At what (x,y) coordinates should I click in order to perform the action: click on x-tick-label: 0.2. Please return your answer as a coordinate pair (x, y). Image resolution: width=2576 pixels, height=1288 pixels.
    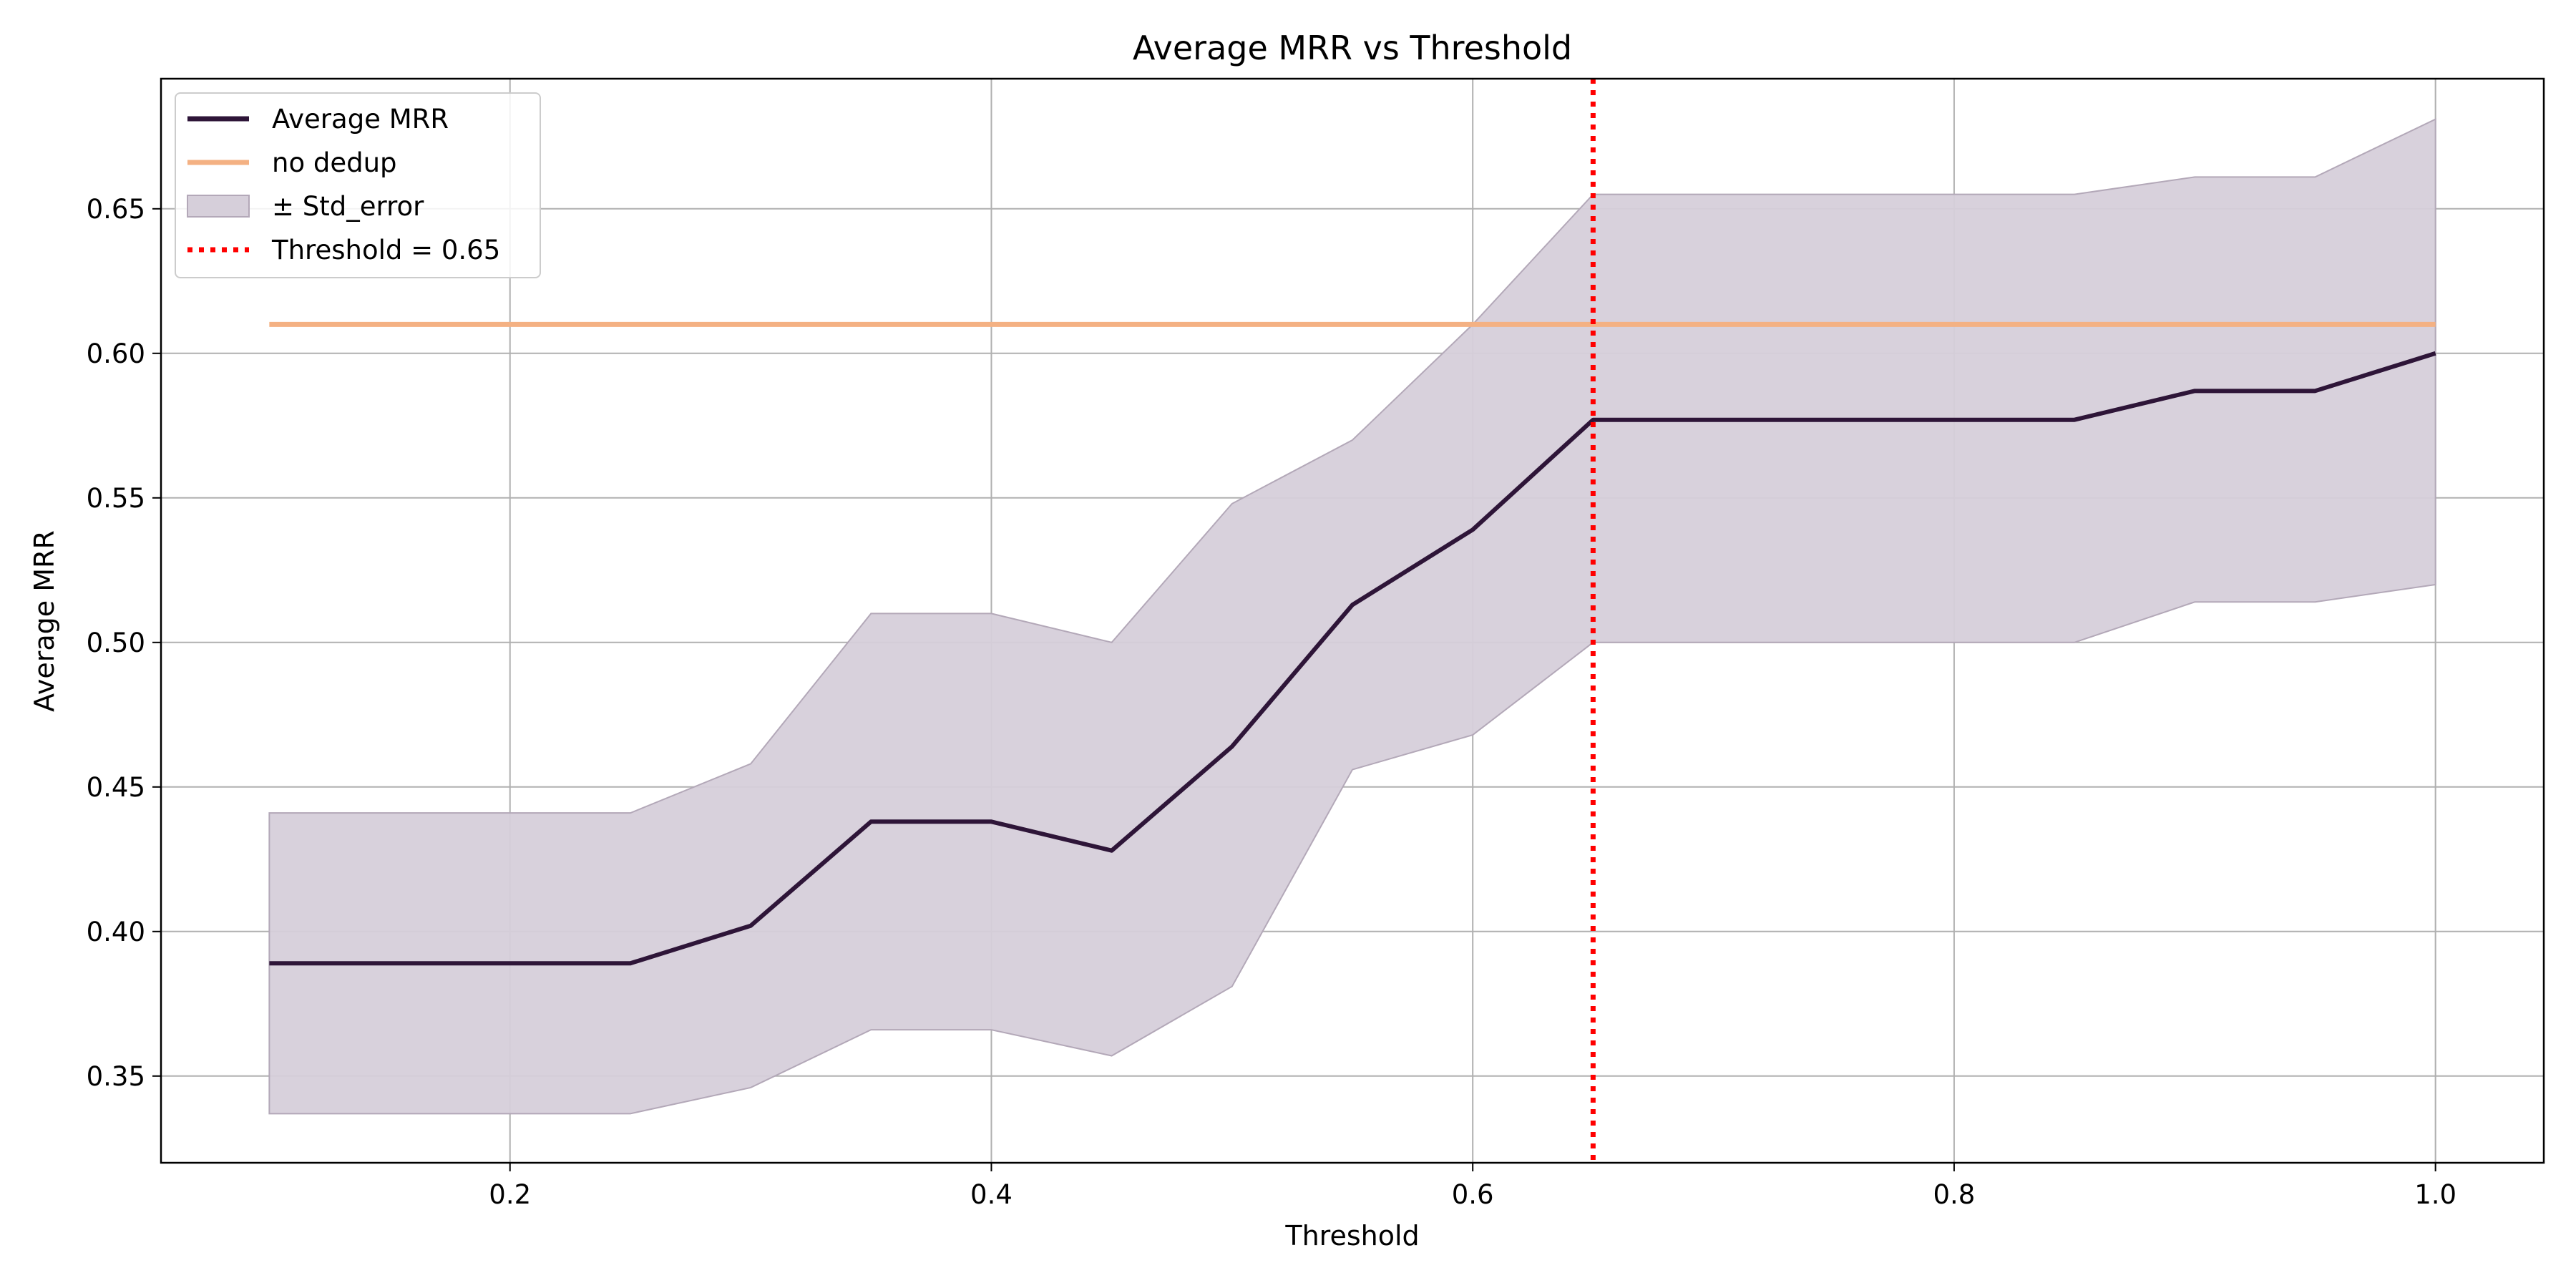
    Looking at the image, I should click on (510, 1194).